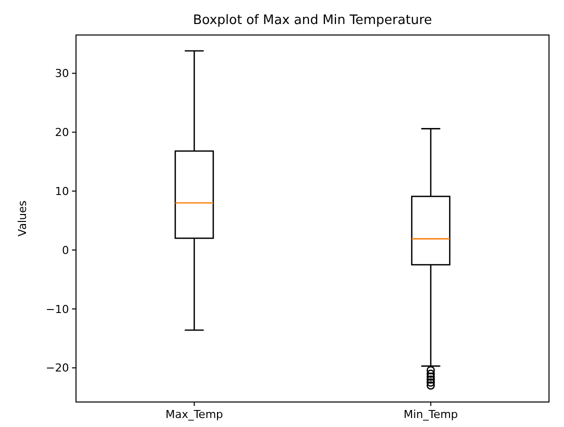  I want to click on y-tick-label: 20, so click(62, 133).